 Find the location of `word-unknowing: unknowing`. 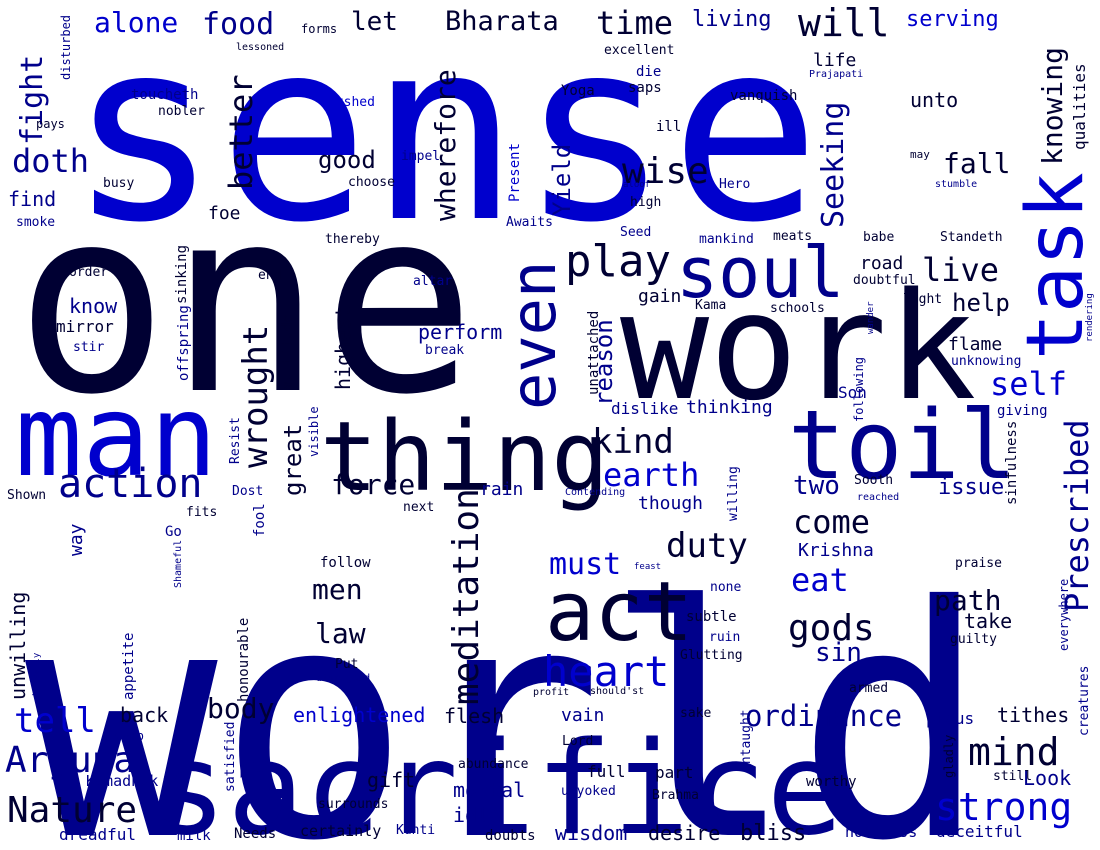

word-unknowing: unknowing is located at coordinates (986, 361).